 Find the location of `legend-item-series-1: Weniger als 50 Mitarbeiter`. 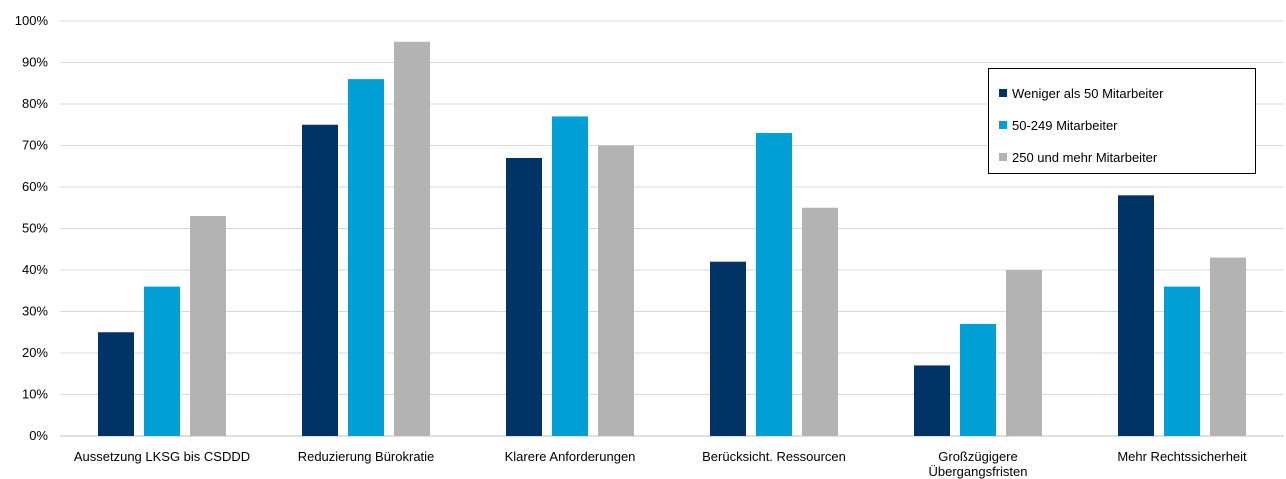

legend-item-series-1: Weniger als 50 Mitarbeiter is located at coordinates (1127, 93).